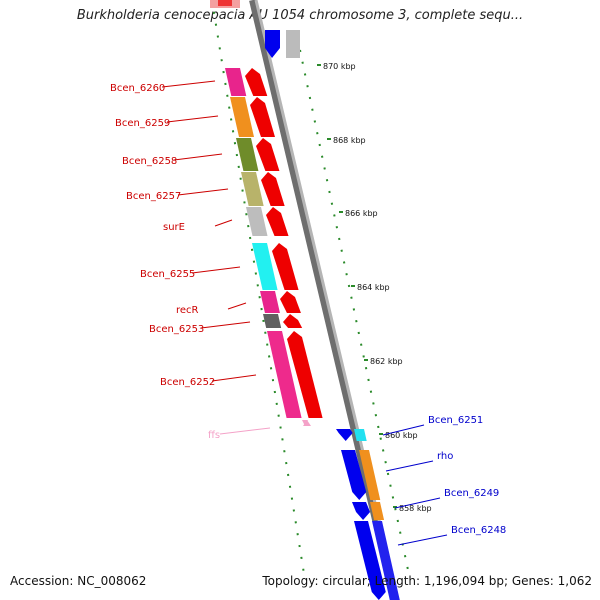 The image size is (600, 600). What do you see at coordinates (397, 475) in the screenshot?
I see `gene-rho: rho` at bounding box center [397, 475].